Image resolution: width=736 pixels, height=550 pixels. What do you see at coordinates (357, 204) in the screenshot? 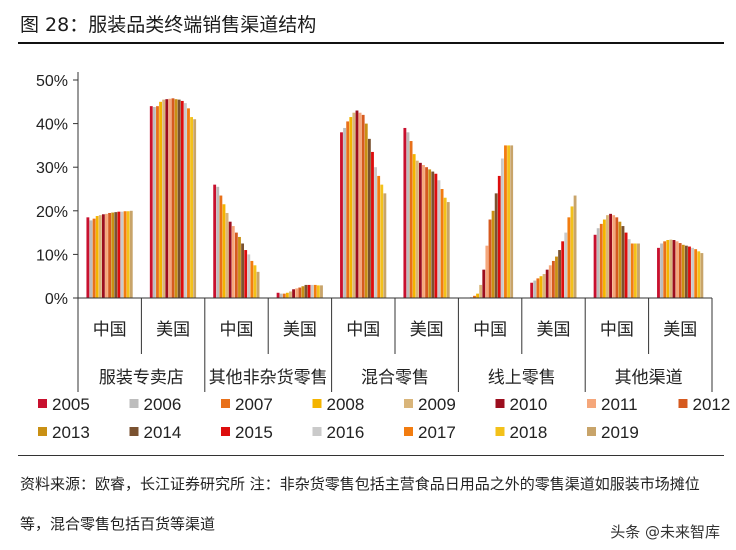
I see `bar-中国-混合零售-2010` at bounding box center [357, 204].